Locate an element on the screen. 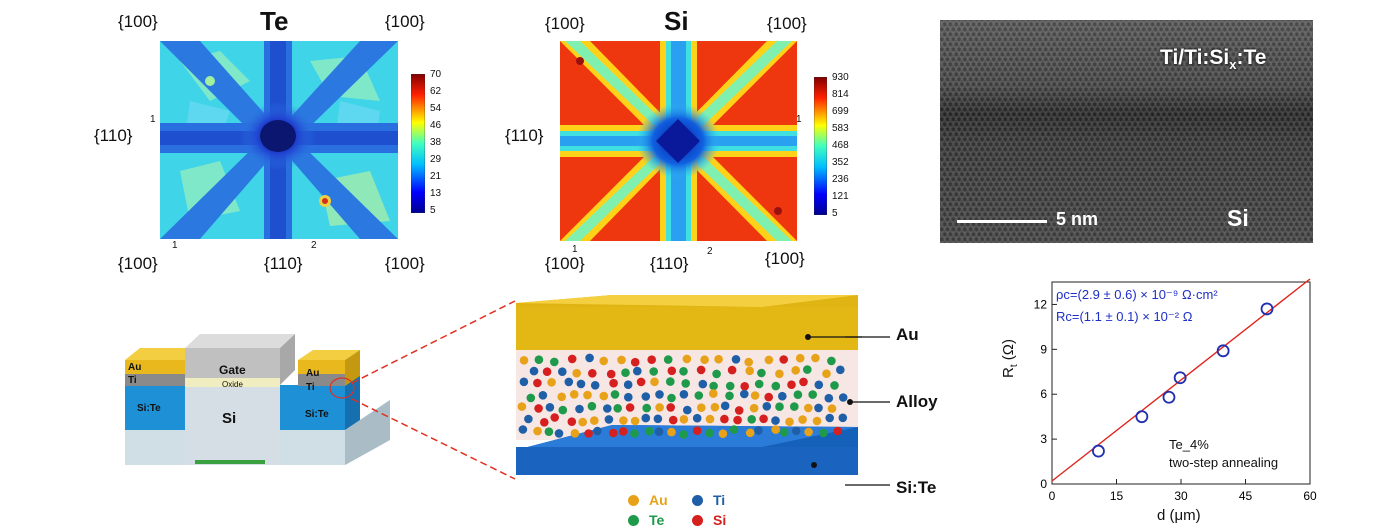  te-cb-tick-0: 70 is located at coordinates (436, 74).